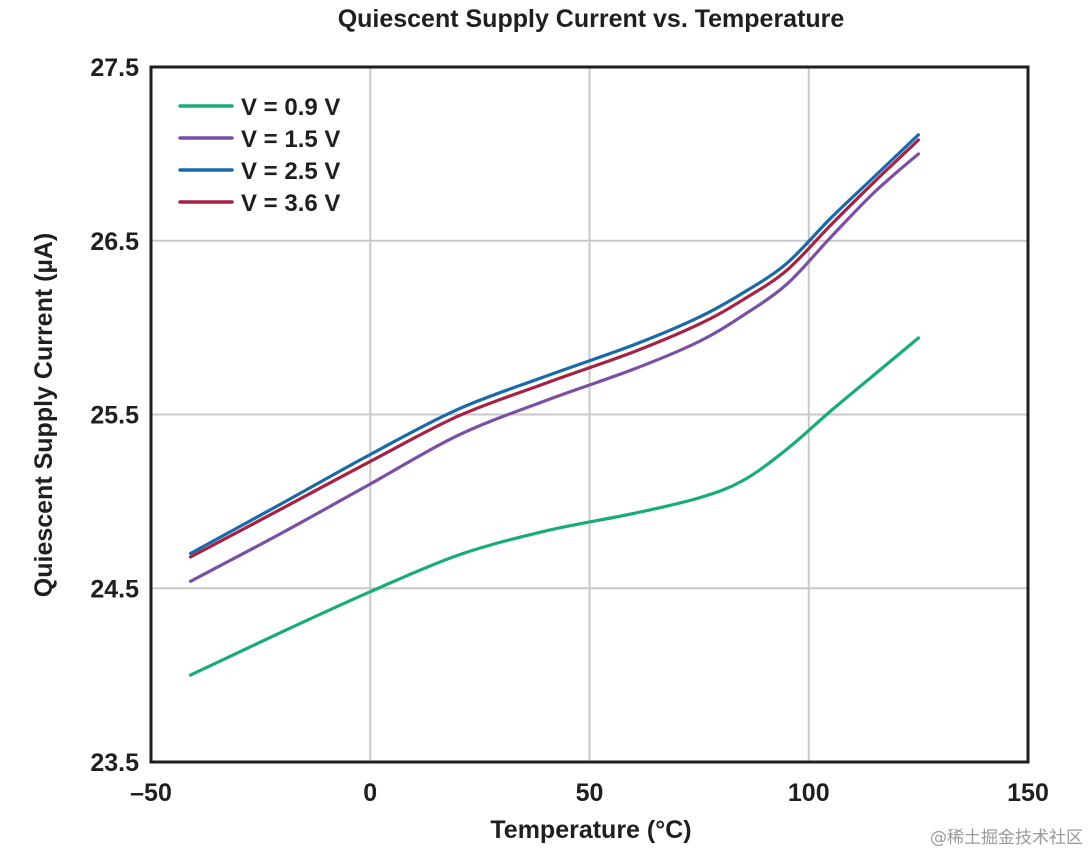 The width and height of the screenshot is (1091, 855). What do you see at coordinates (590, 830) in the screenshot?
I see `x-axis-label: Temperature (°C)` at bounding box center [590, 830].